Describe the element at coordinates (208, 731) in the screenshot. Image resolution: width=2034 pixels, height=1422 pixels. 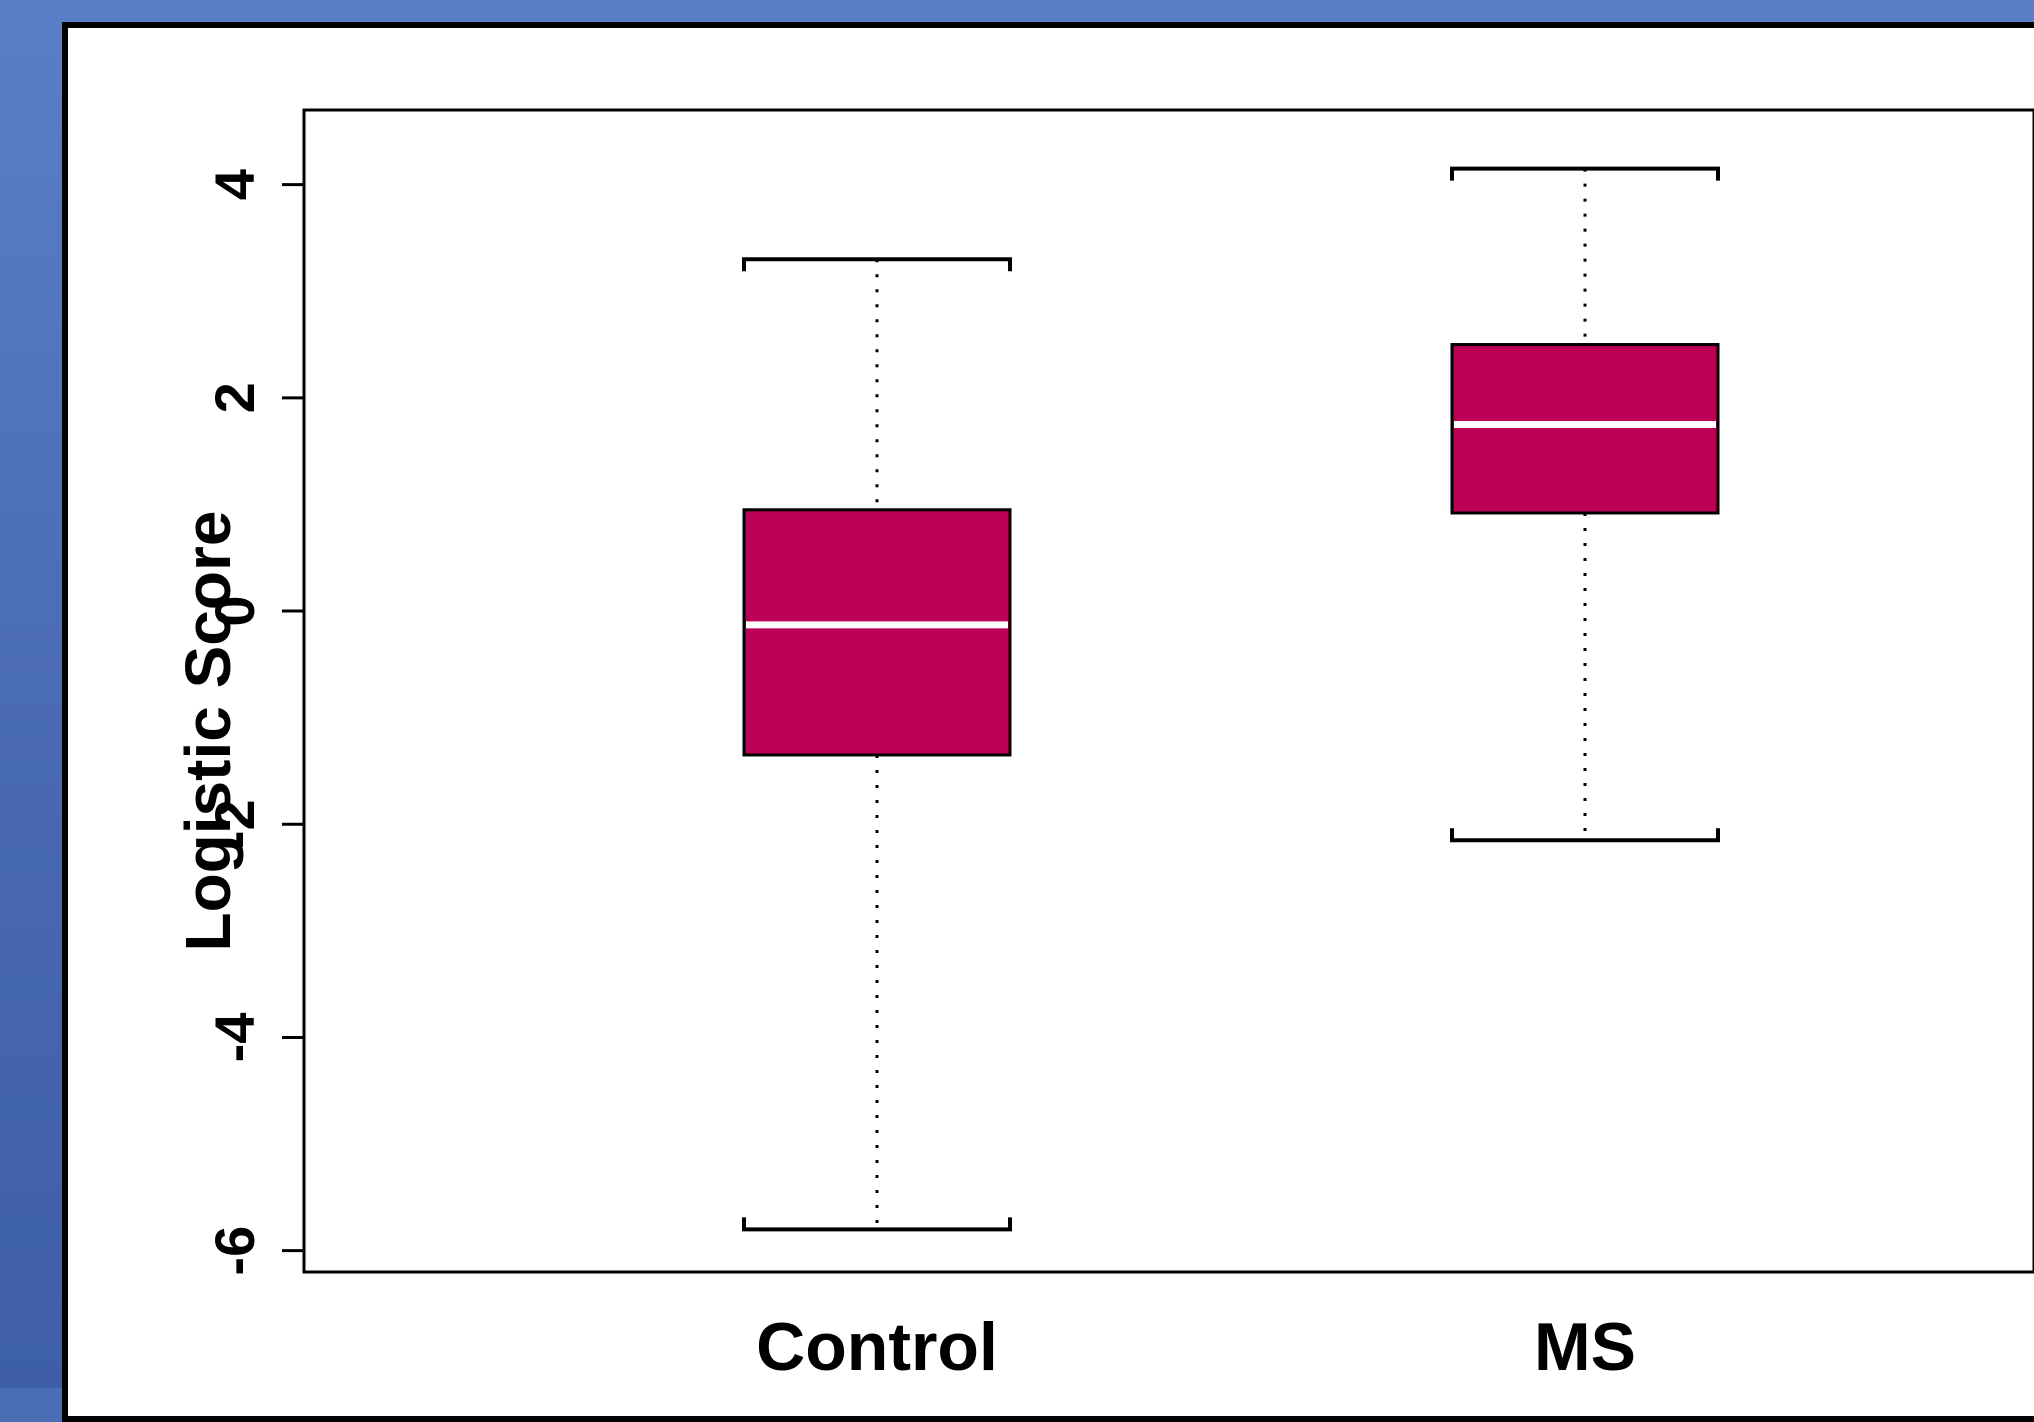
I see `y-axis-label: Logistic Score` at that location.